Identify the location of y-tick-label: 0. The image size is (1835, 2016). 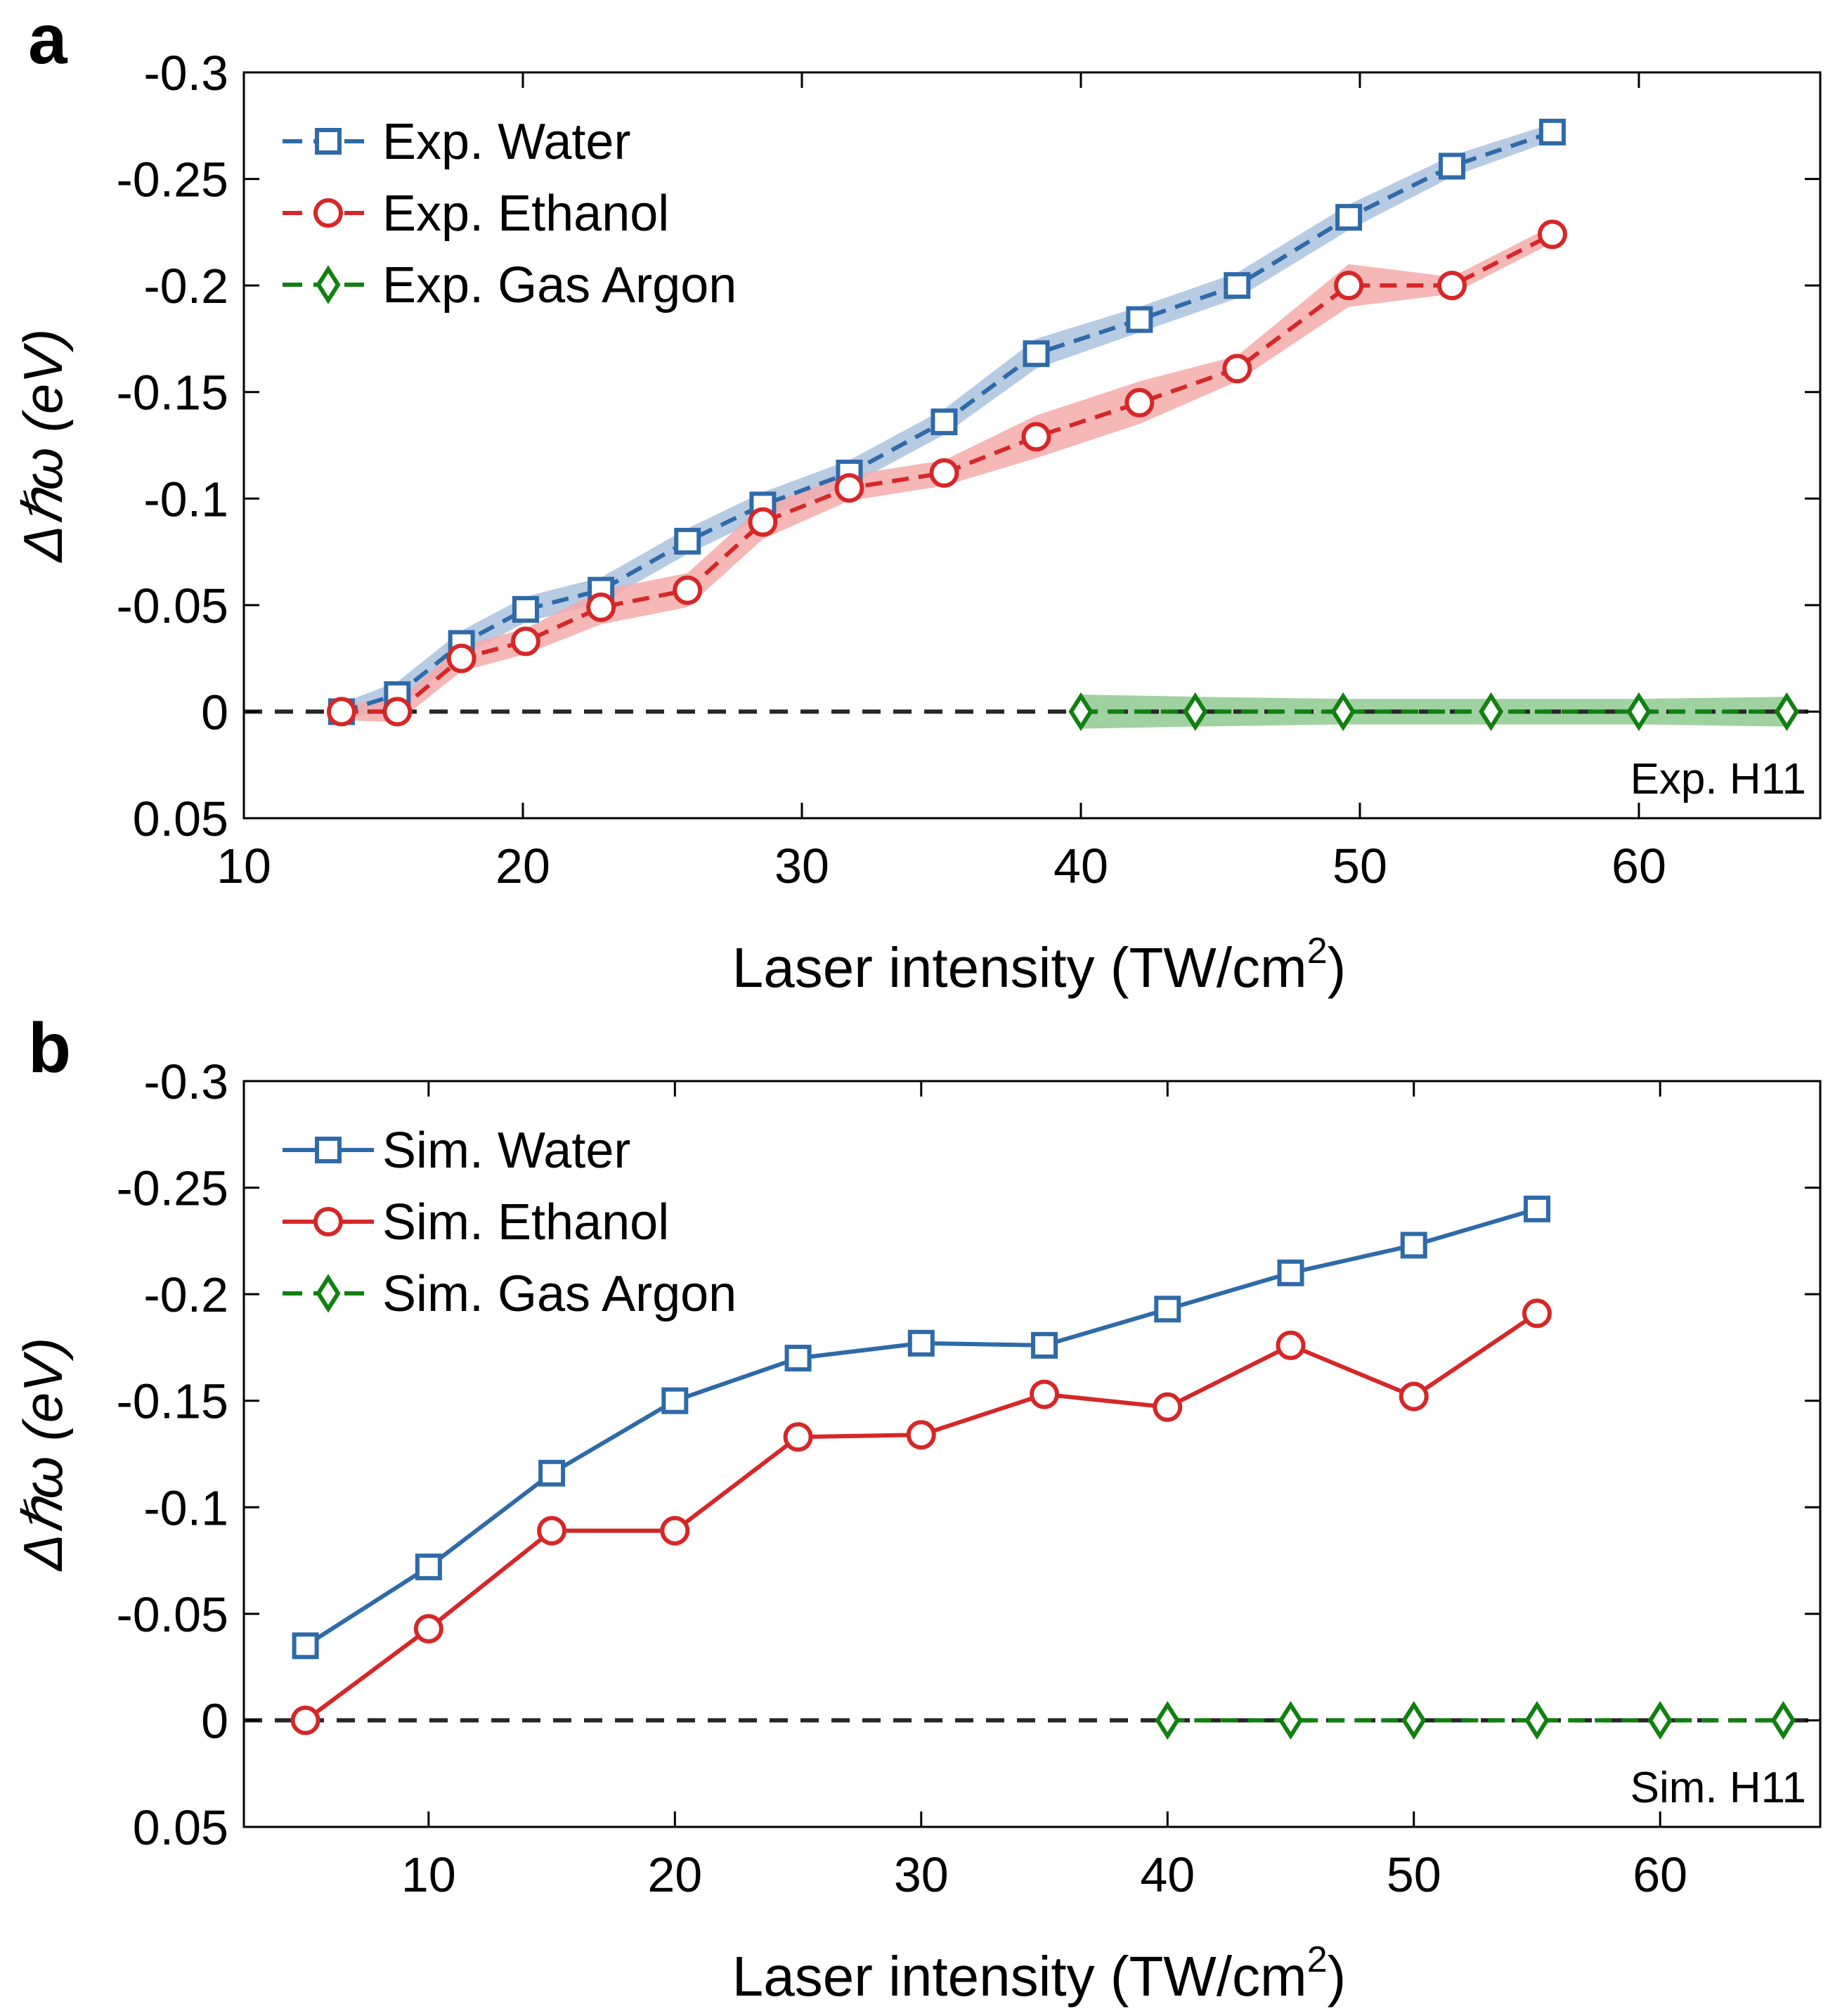
(214, 1720).